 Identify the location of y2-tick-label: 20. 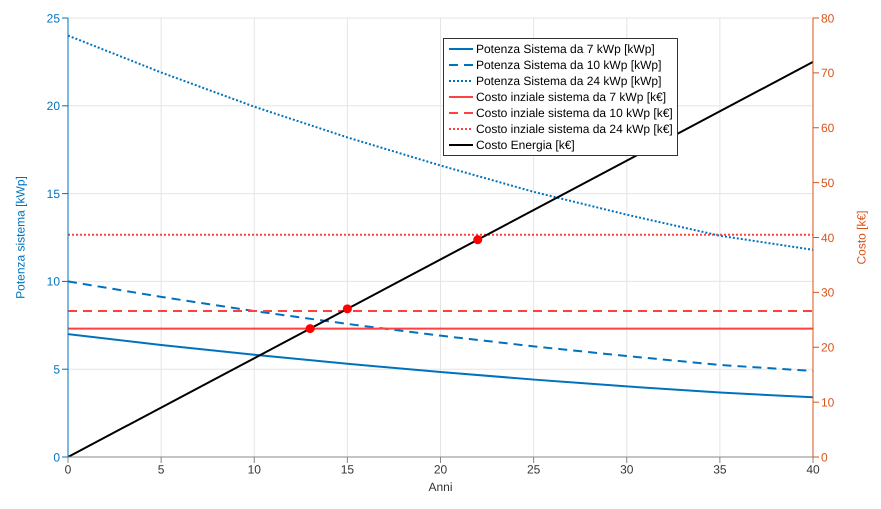
(828, 347).